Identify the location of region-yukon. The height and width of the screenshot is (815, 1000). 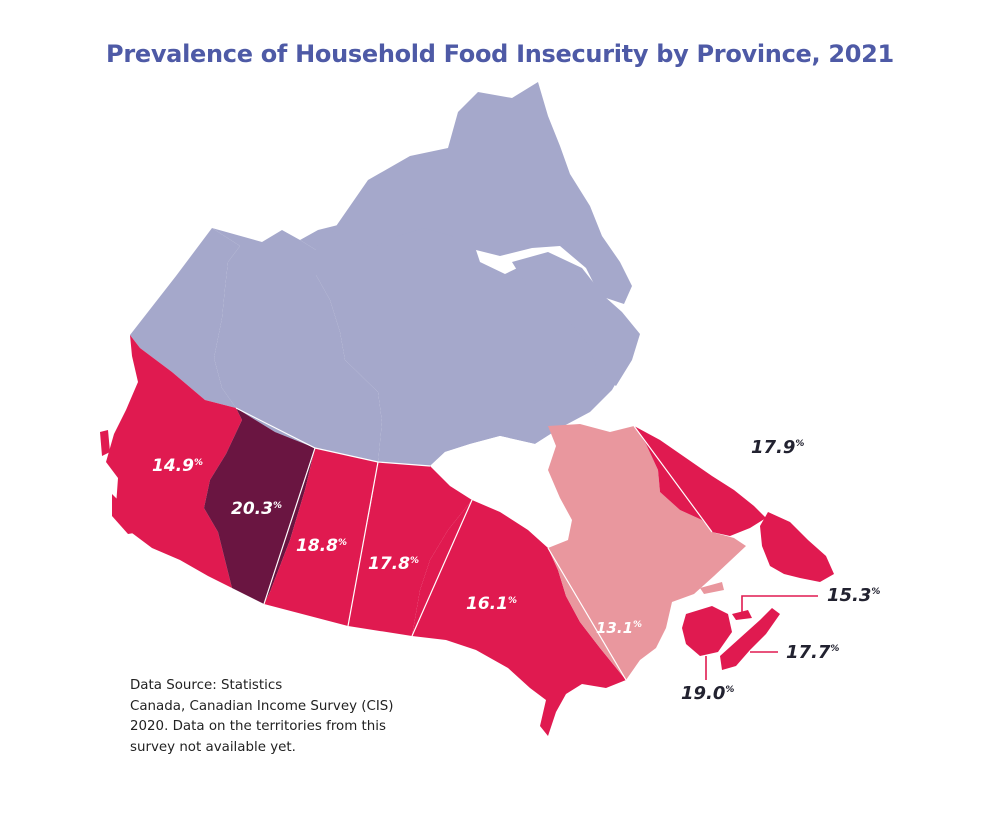
(185, 318).